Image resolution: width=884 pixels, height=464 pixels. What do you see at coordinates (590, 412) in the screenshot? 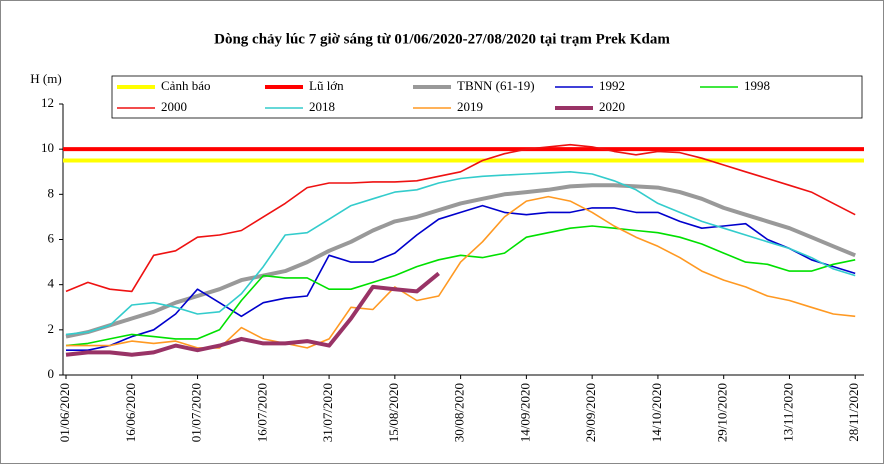
I see `x-tick-label: 29/09/2020` at bounding box center [590, 412].